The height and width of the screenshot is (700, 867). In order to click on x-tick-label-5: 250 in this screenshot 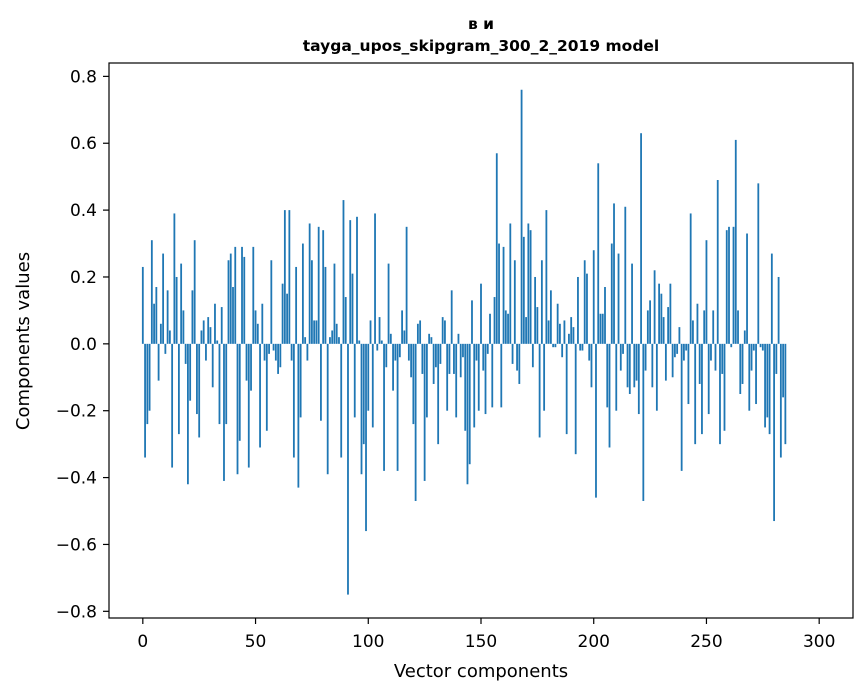, I will do `click(706, 642)`.